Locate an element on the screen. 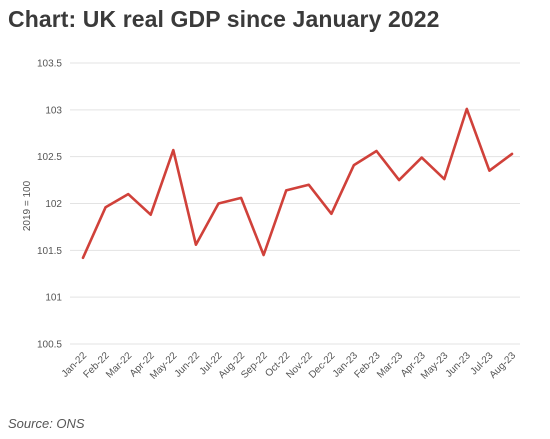  source-note: Source: ONS is located at coordinates (46, 423).